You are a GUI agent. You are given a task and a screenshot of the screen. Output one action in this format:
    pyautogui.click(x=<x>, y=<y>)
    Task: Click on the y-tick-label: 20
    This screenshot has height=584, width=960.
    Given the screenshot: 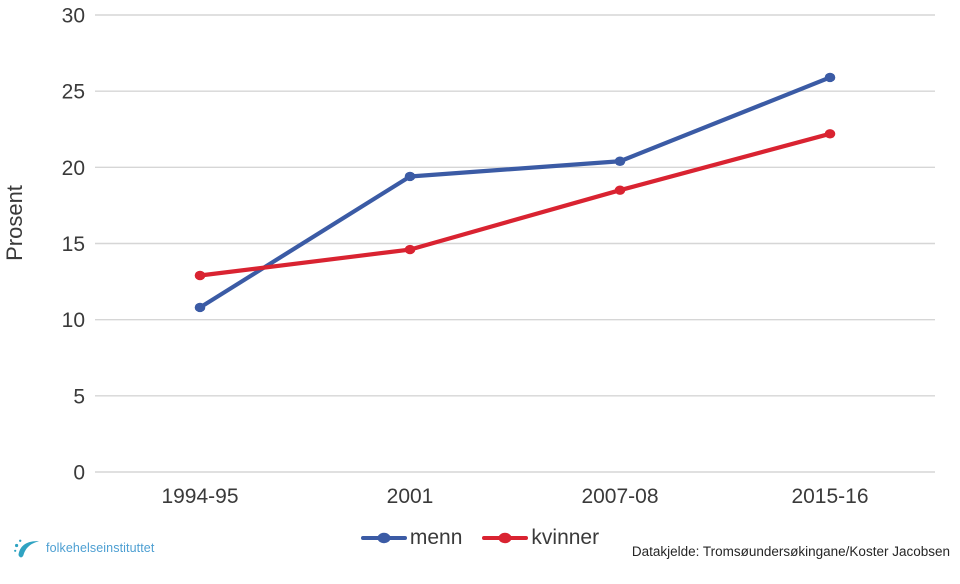 What is the action you would take?
    pyautogui.click(x=73, y=168)
    